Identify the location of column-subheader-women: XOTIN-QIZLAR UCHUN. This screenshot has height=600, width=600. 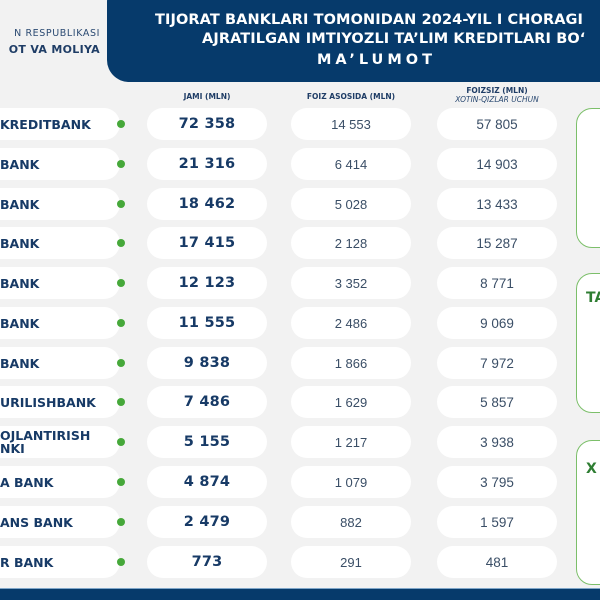
(497, 99).